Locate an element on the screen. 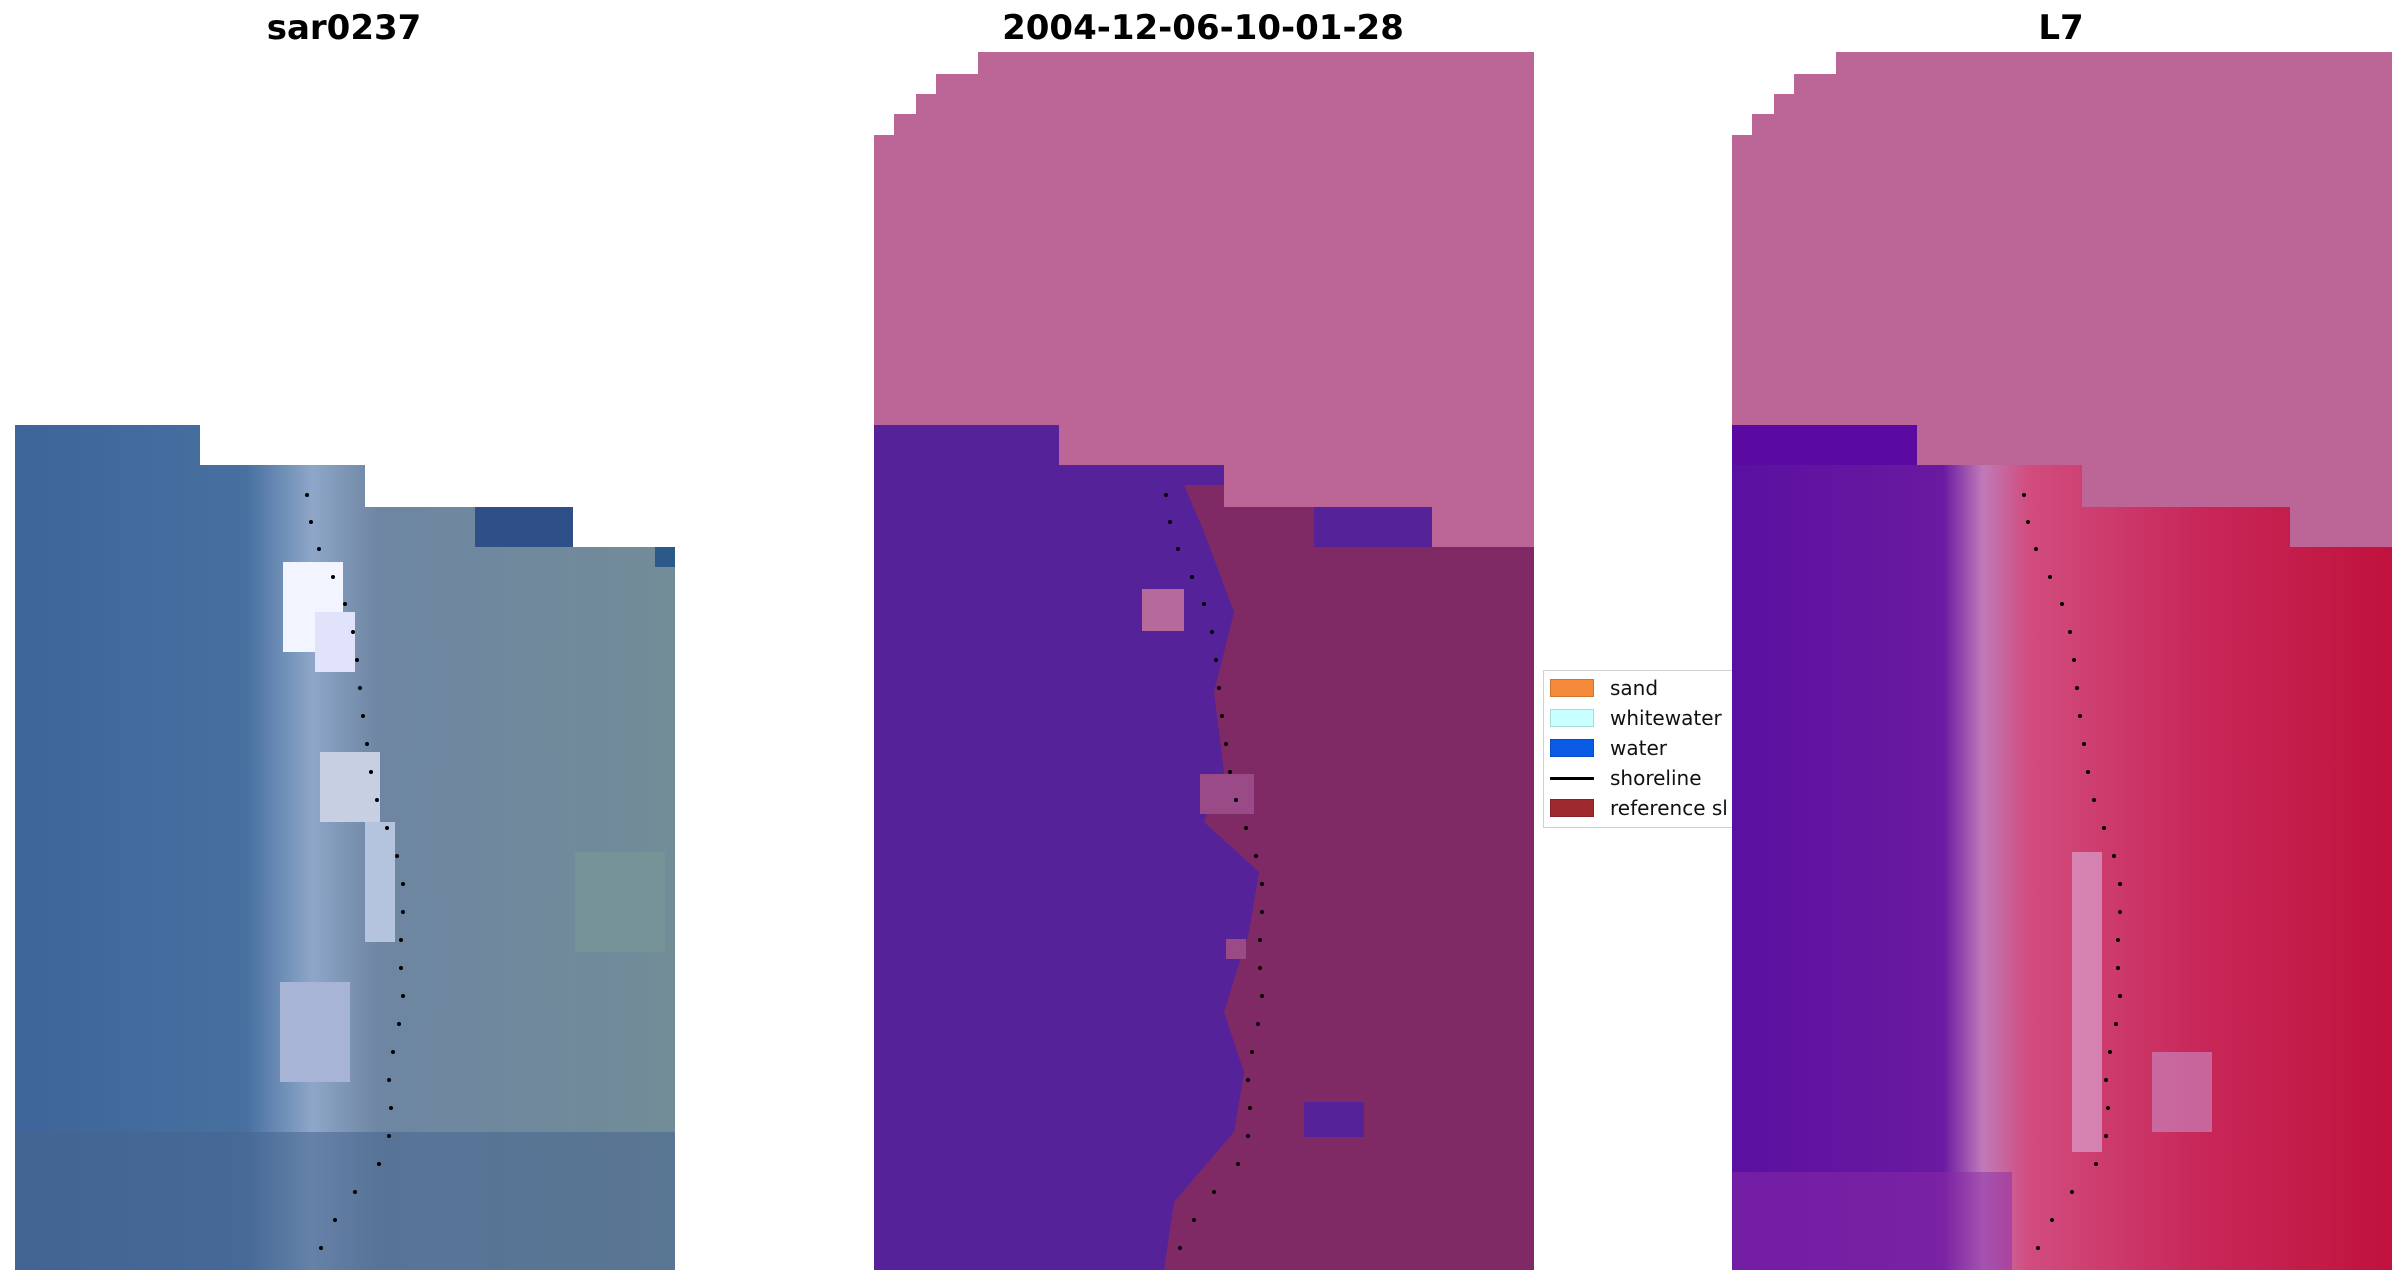  panel-title-classification: 2004-12-06-10-01-28 is located at coordinates (1203, 28).